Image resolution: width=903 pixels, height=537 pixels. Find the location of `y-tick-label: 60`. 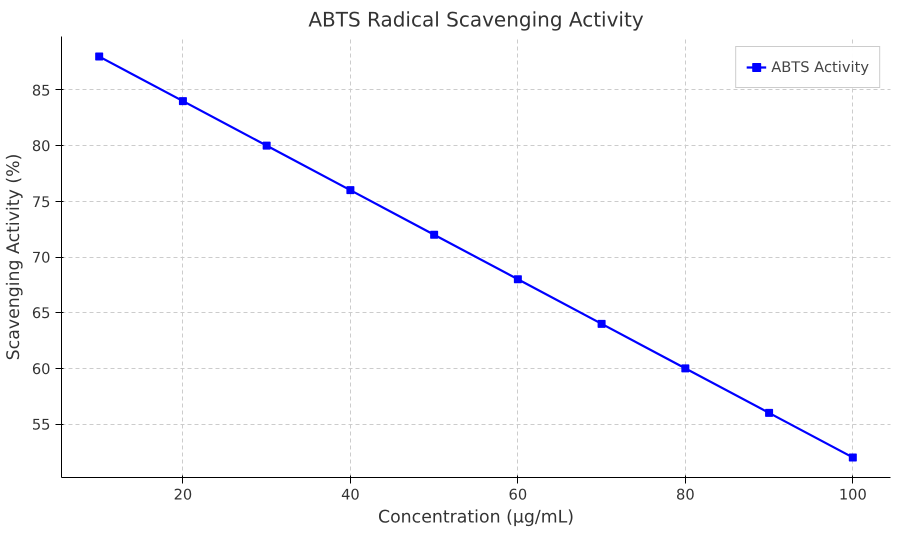

y-tick-label: 60 is located at coordinates (41, 369).